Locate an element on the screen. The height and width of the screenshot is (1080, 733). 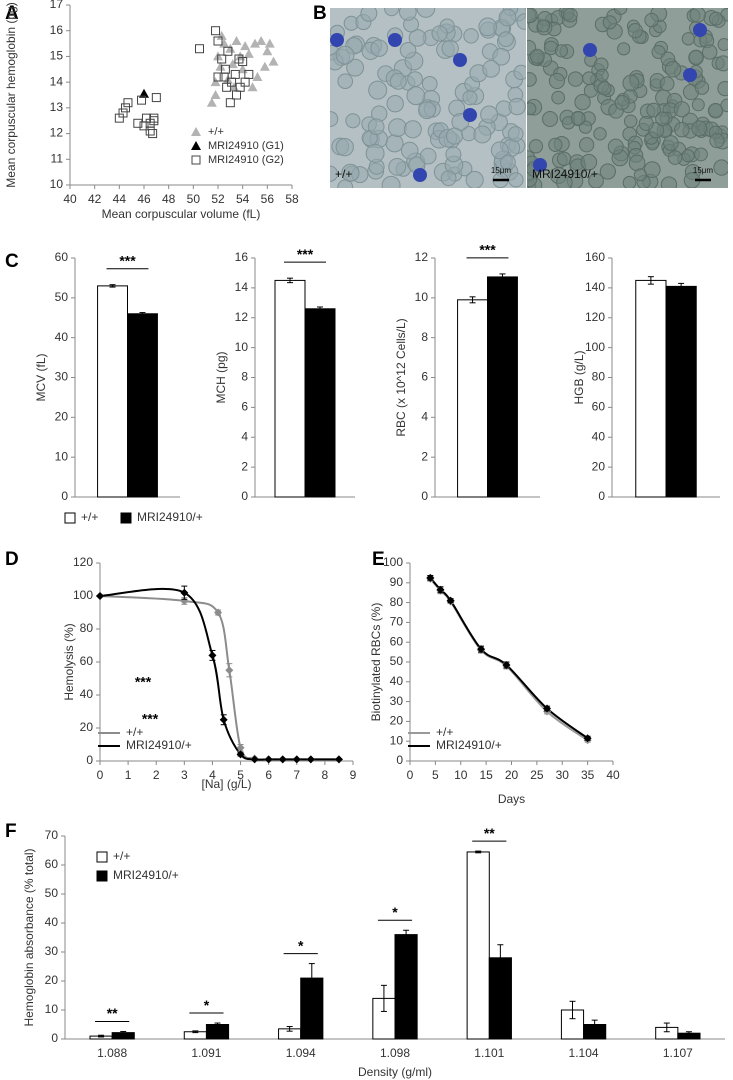
legend-label: MRI24910/+ is located at coordinates (159, 745).